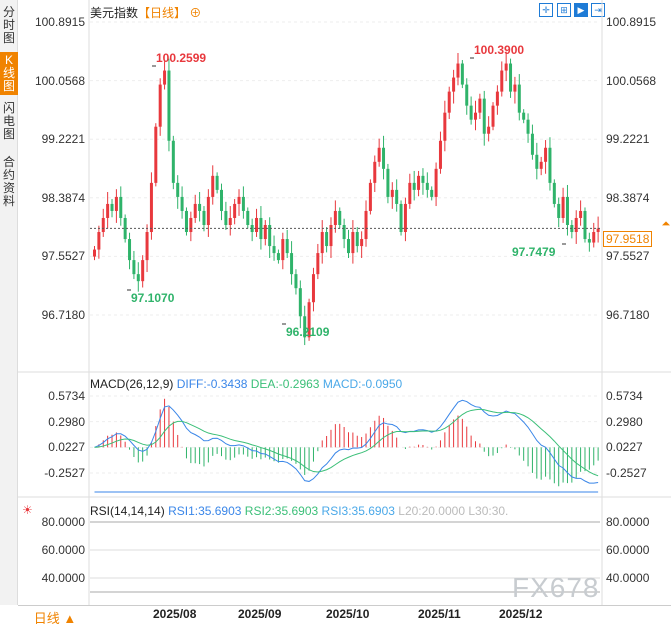  Describe the element at coordinates (194, 13) in the screenshot. I see `circle-plus-icon: ⊕` at that location.